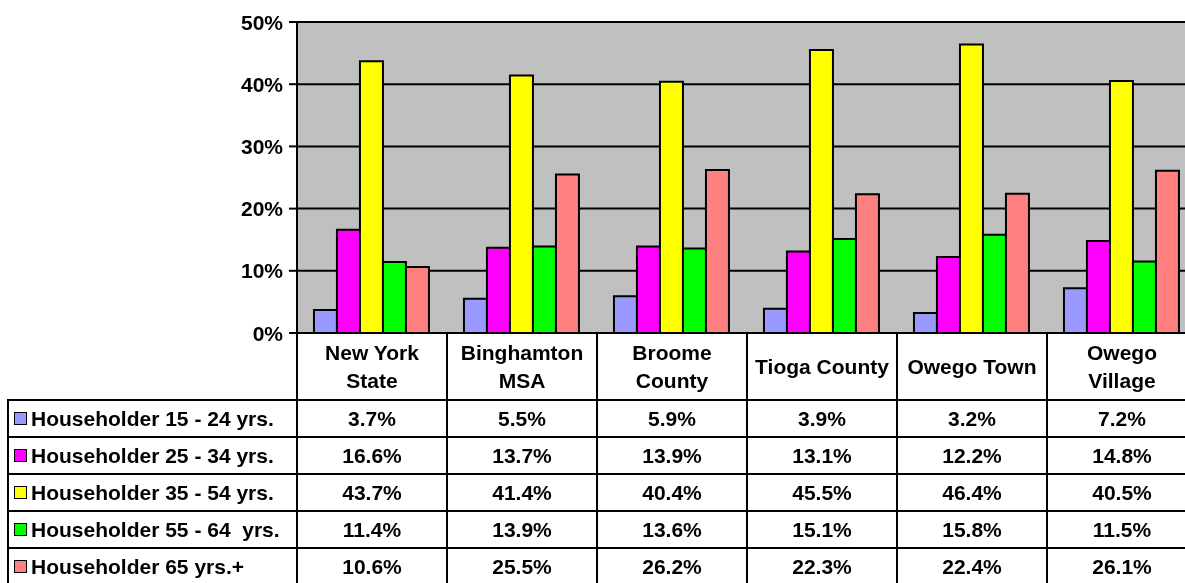 The width and height of the screenshot is (1185, 583). Describe the element at coordinates (672, 418) in the screenshot. I see `data-label: 5.9%` at that location.